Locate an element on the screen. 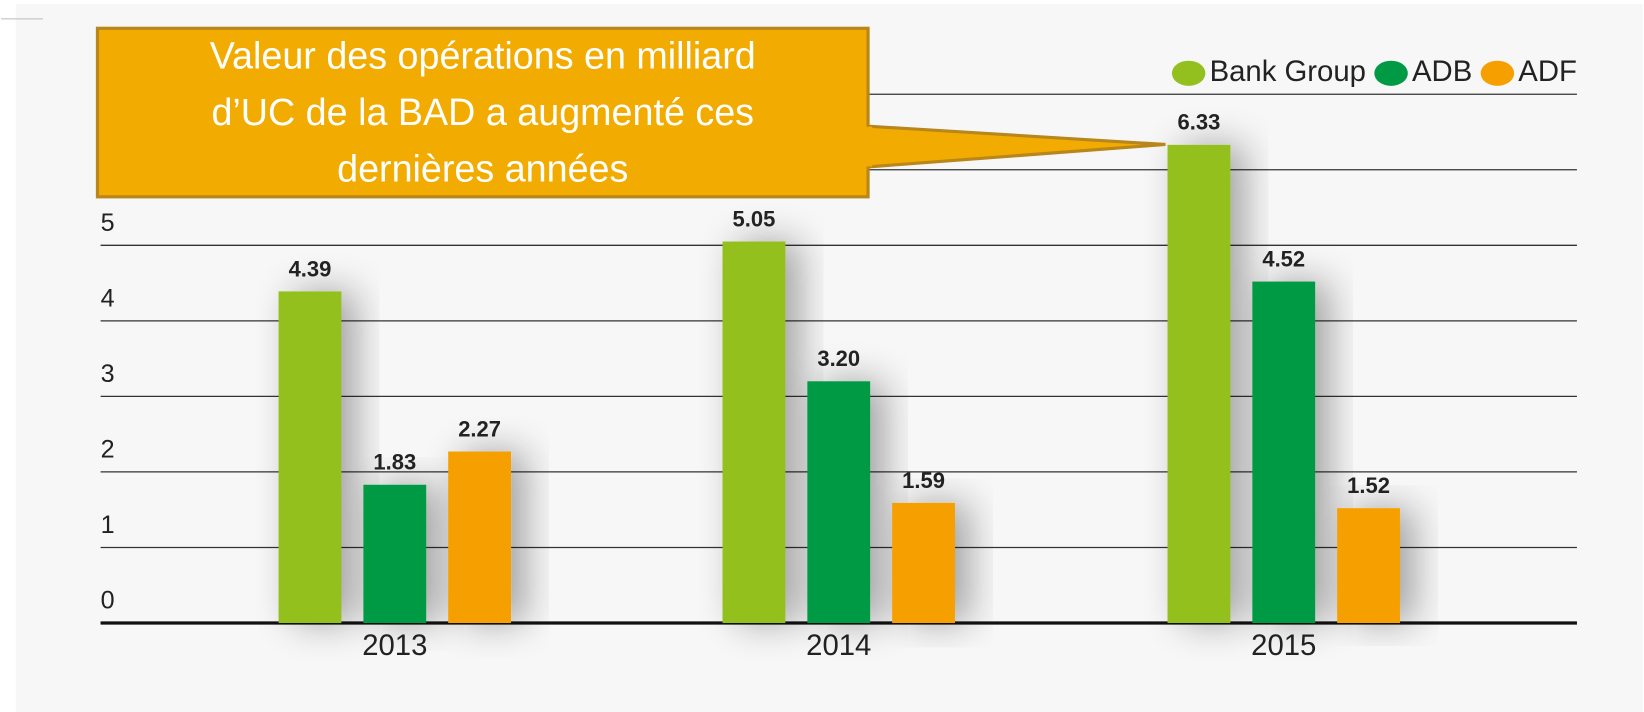 The image size is (1644, 712). callout-text: Valeur des opérations en milliard is located at coordinates (483, 56).